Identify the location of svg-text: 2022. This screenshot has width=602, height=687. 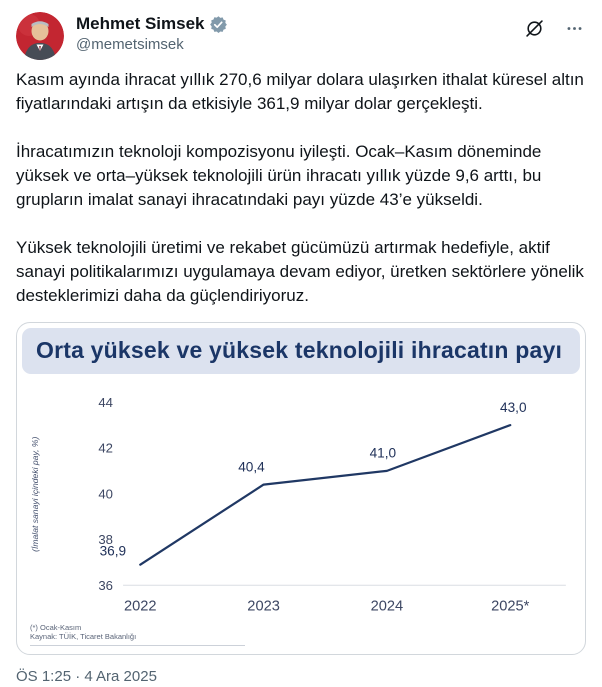
(140, 607).